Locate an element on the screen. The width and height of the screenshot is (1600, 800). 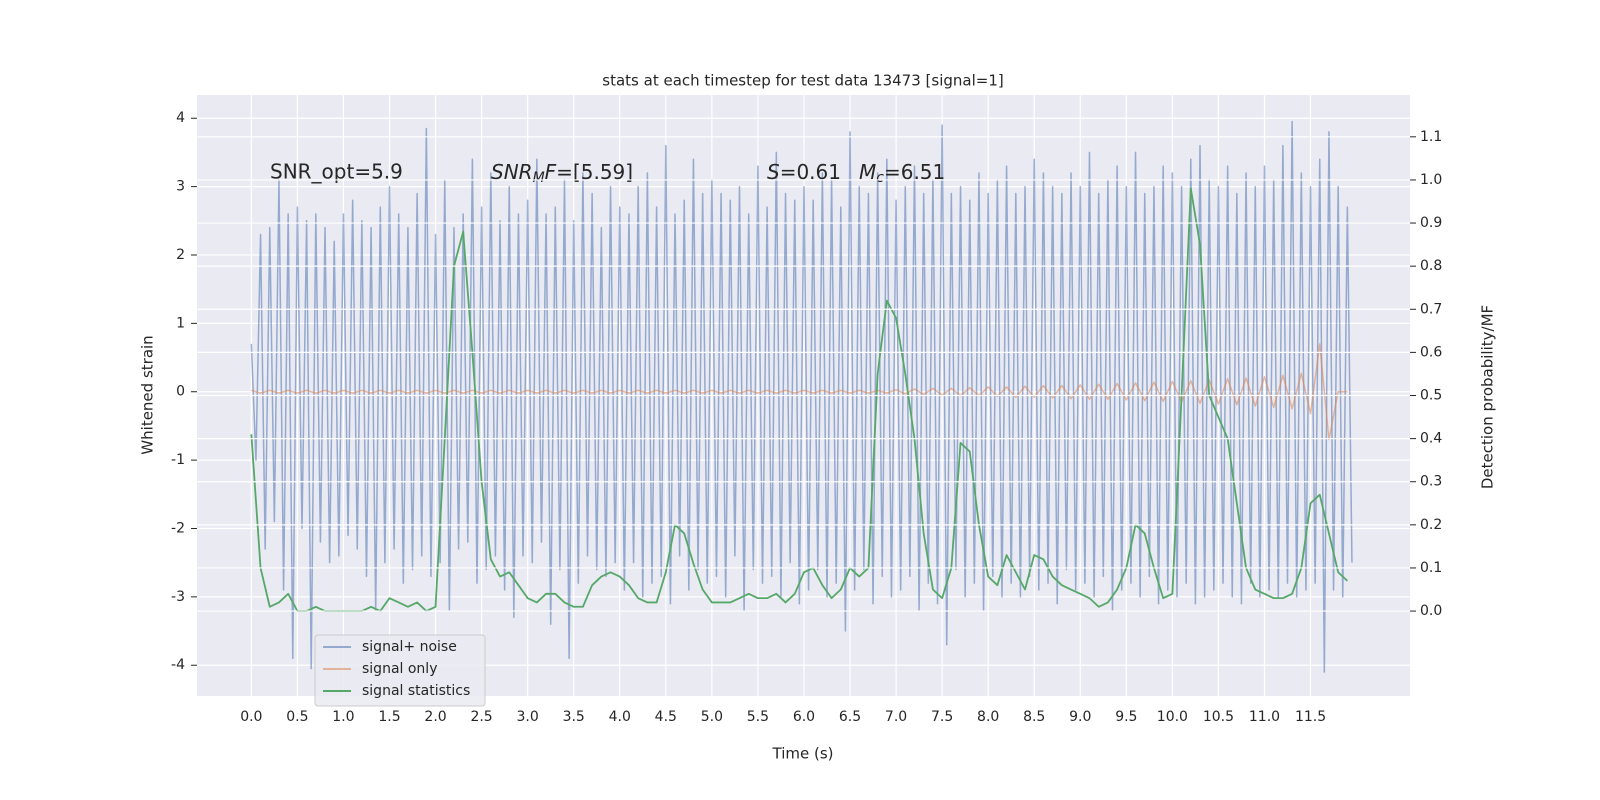
y-tick-label: -2 is located at coordinates (178, 528).